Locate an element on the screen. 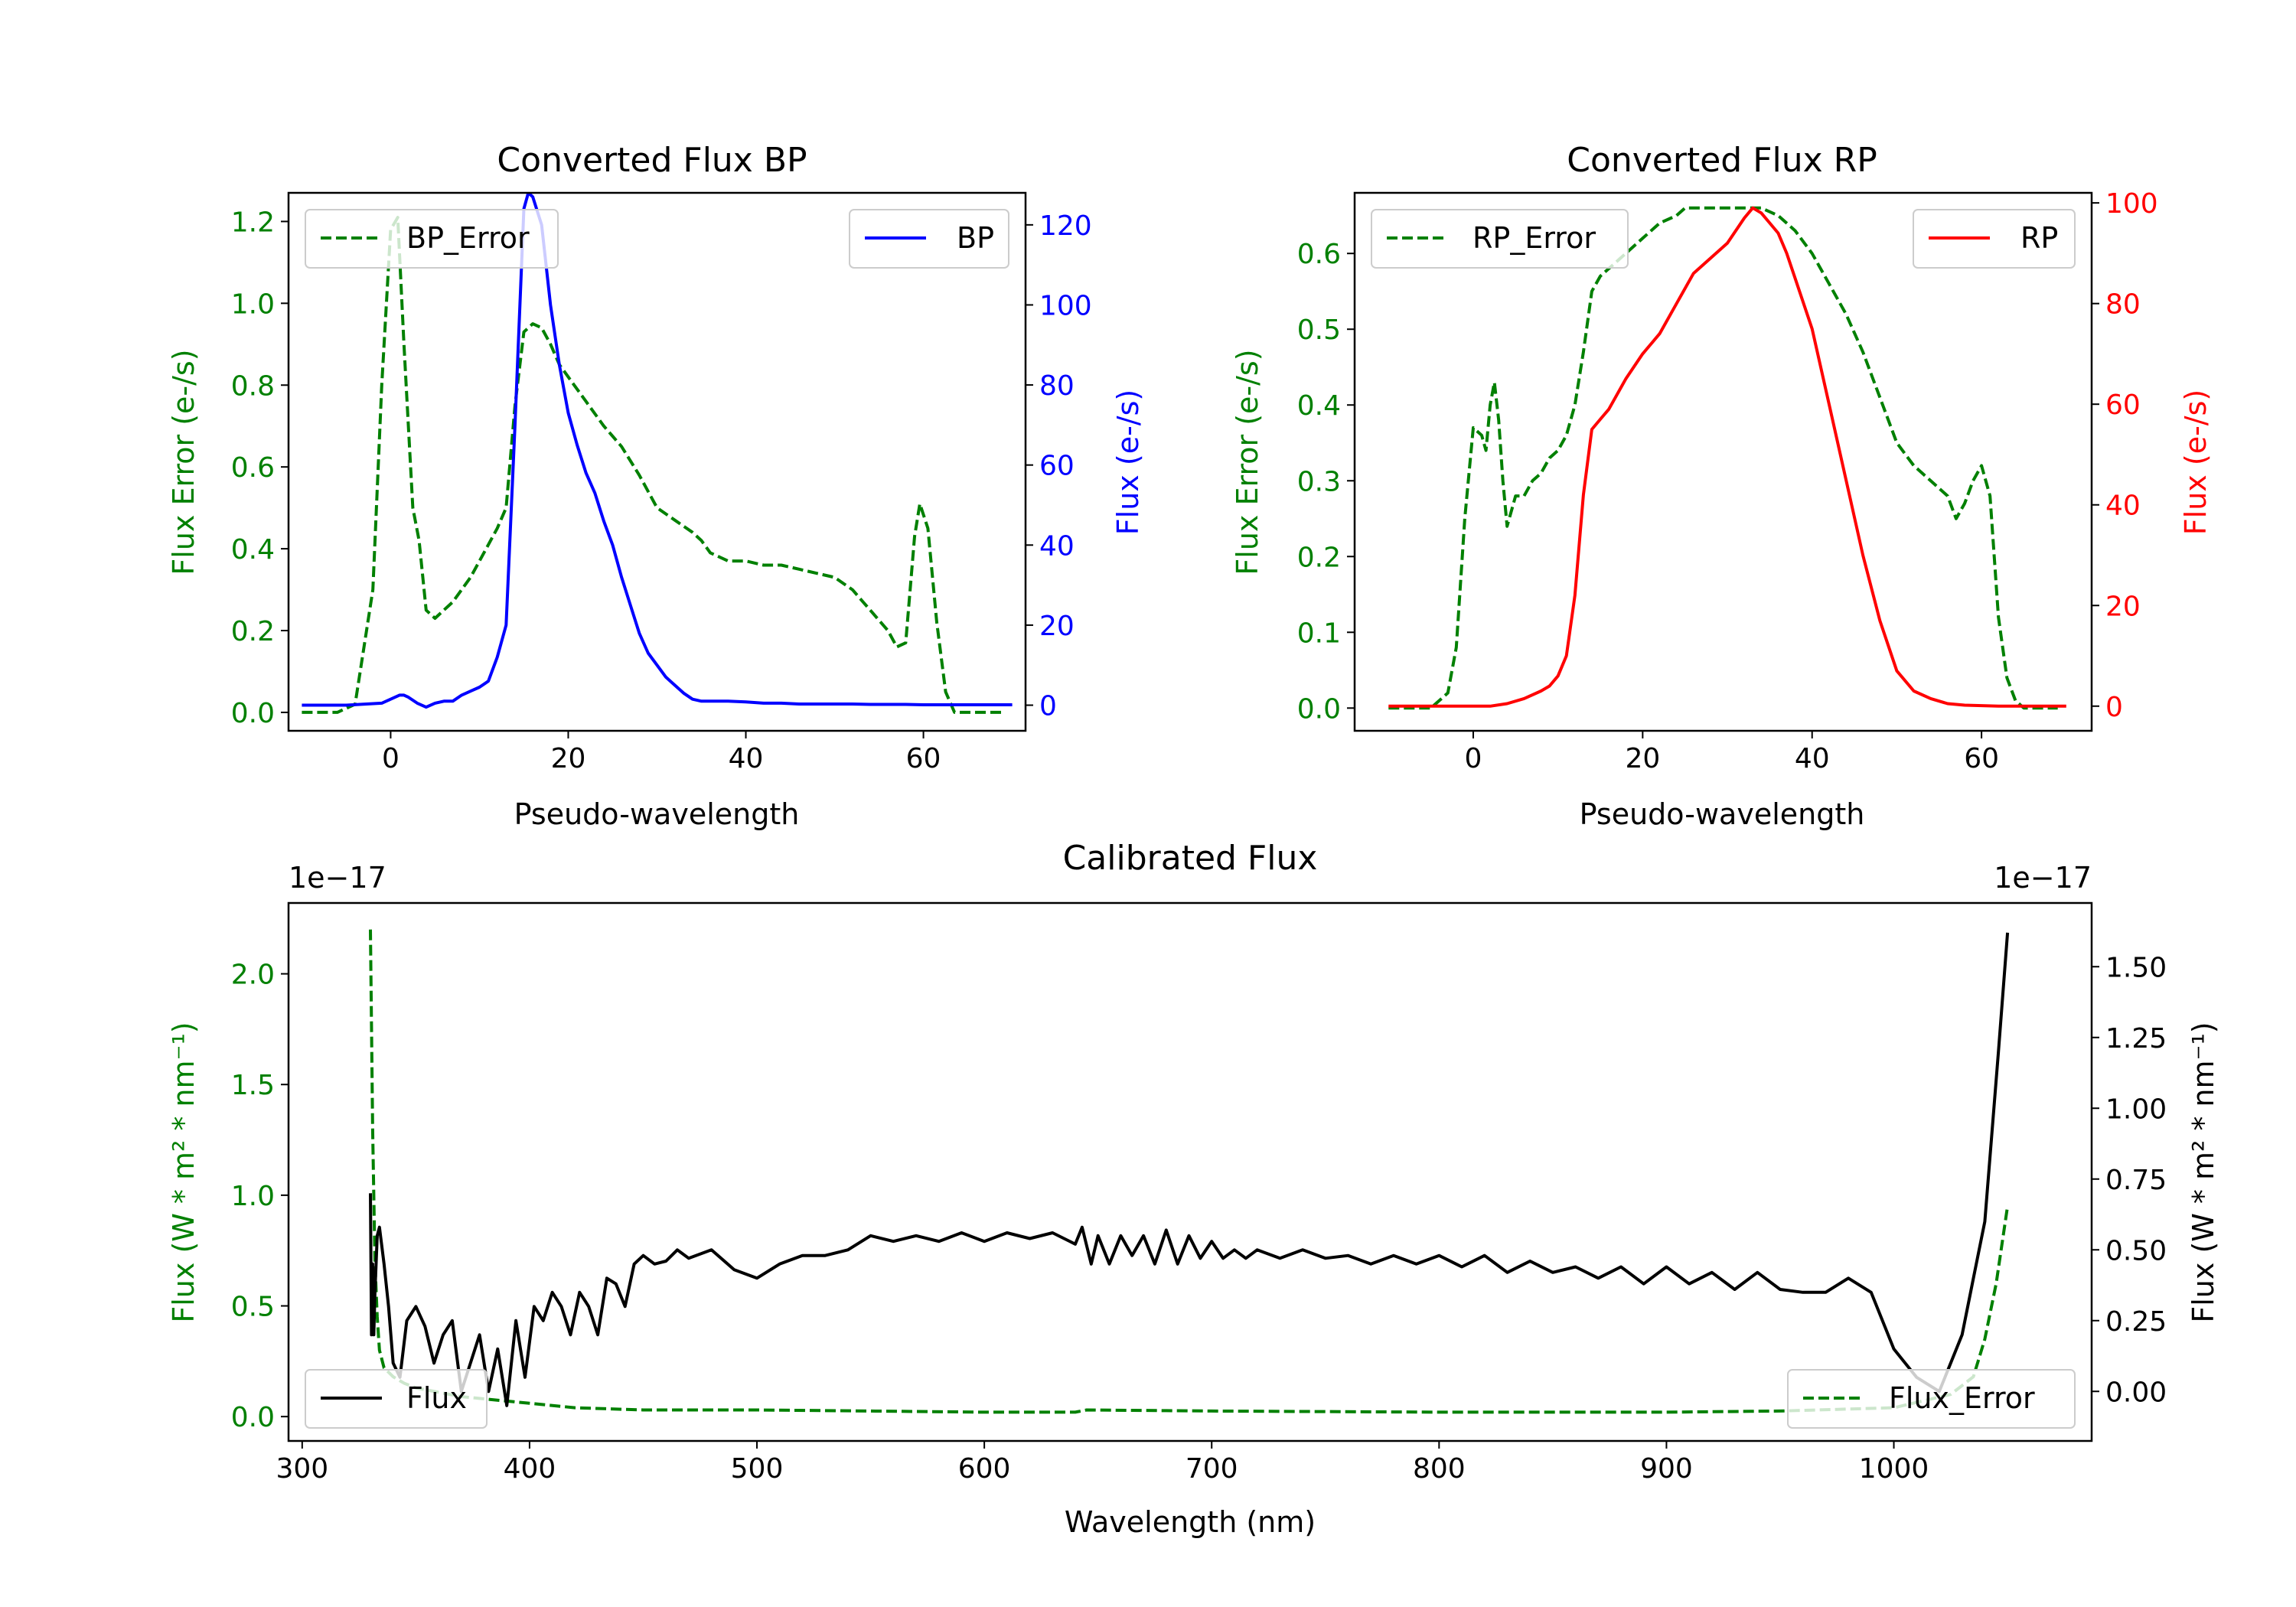 This screenshot has height=1607, width=2296. rp-xtick-label: 60 is located at coordinates (1981, 758).